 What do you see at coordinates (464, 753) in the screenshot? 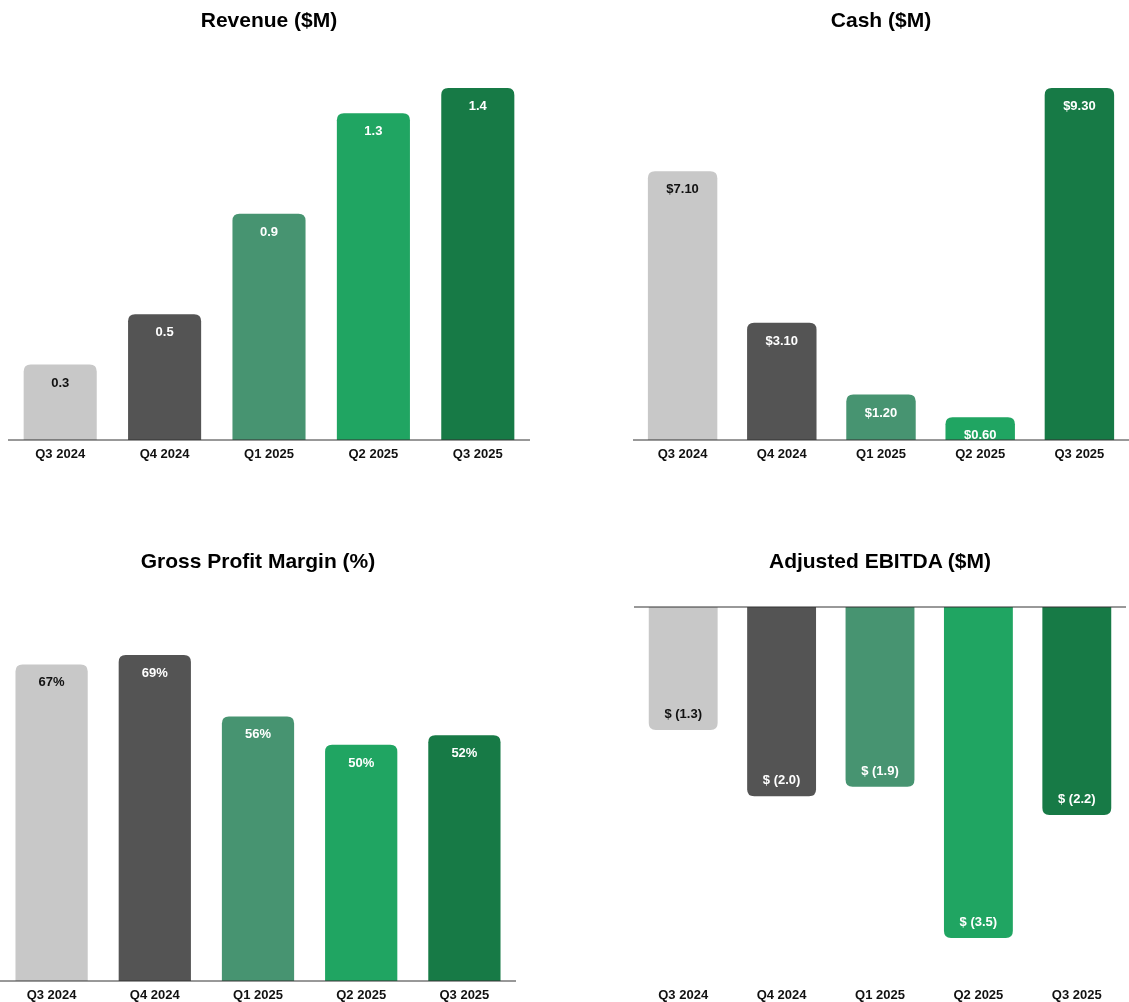
I see `data-label: 52%` at bounding box center [464, 753].